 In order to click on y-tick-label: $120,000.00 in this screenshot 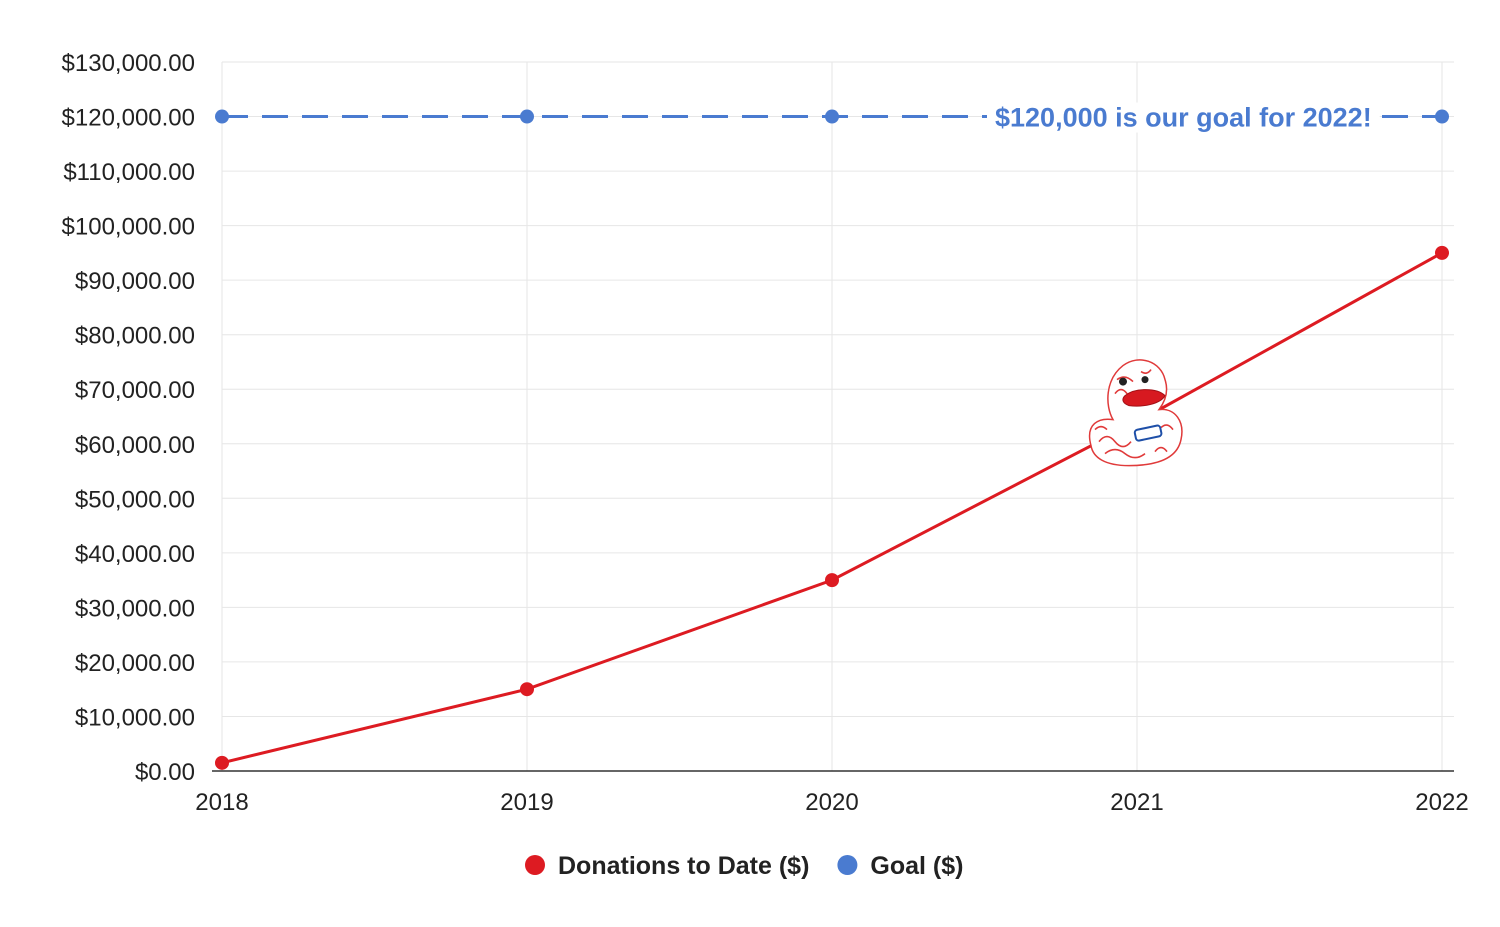, I will do `click(128, 118)`.